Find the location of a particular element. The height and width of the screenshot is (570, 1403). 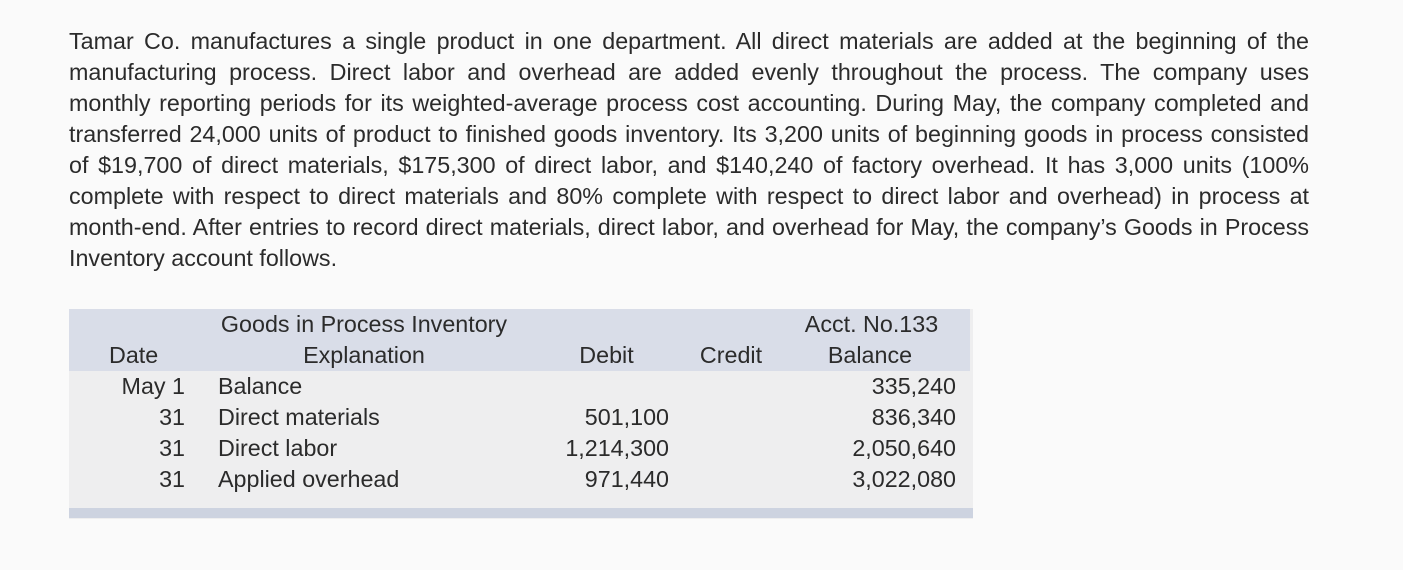

row-explanation: Applied overhead is located at coordinates (309, 479).